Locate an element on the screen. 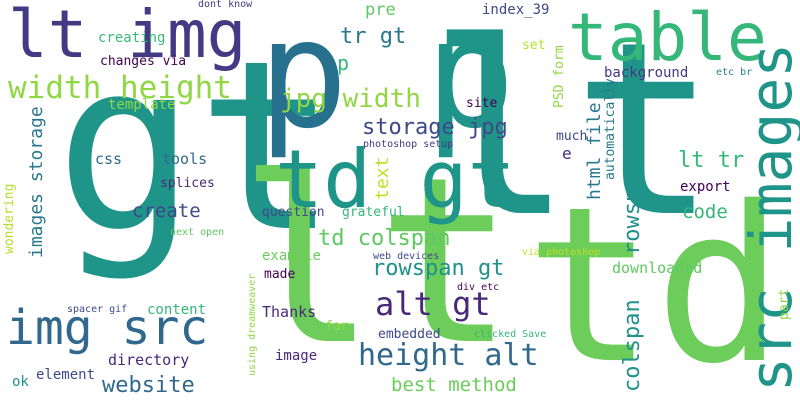  word-height-alt: height alt is located at coordinates (448, 355).